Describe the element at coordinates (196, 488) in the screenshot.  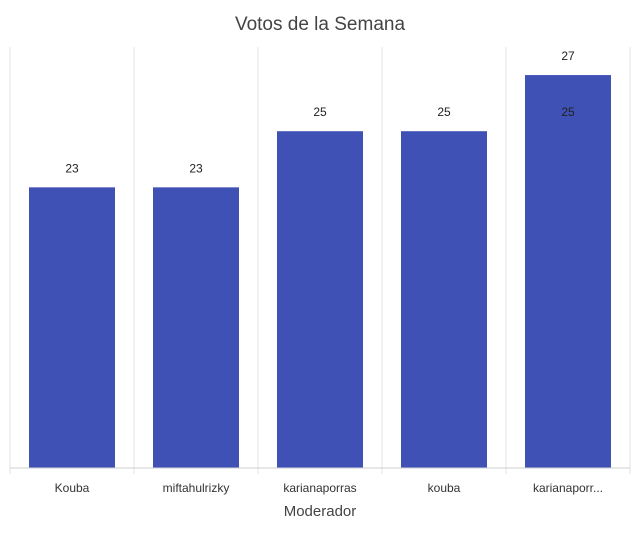
I see `x-tick-label: miftahulrizky` at that location.